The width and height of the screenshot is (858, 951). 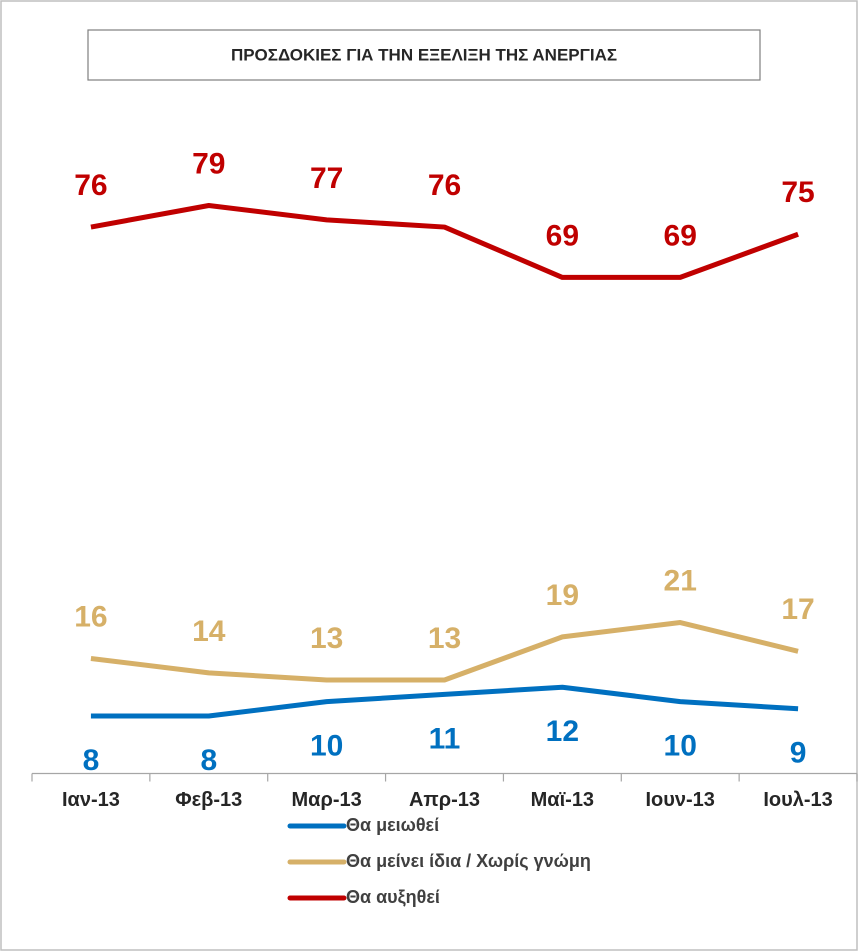 What do you see at coordinates (208, 800) in the screenshot?
I see `x-tick-label: Φεβ-13` at bounding box center [208, 800].